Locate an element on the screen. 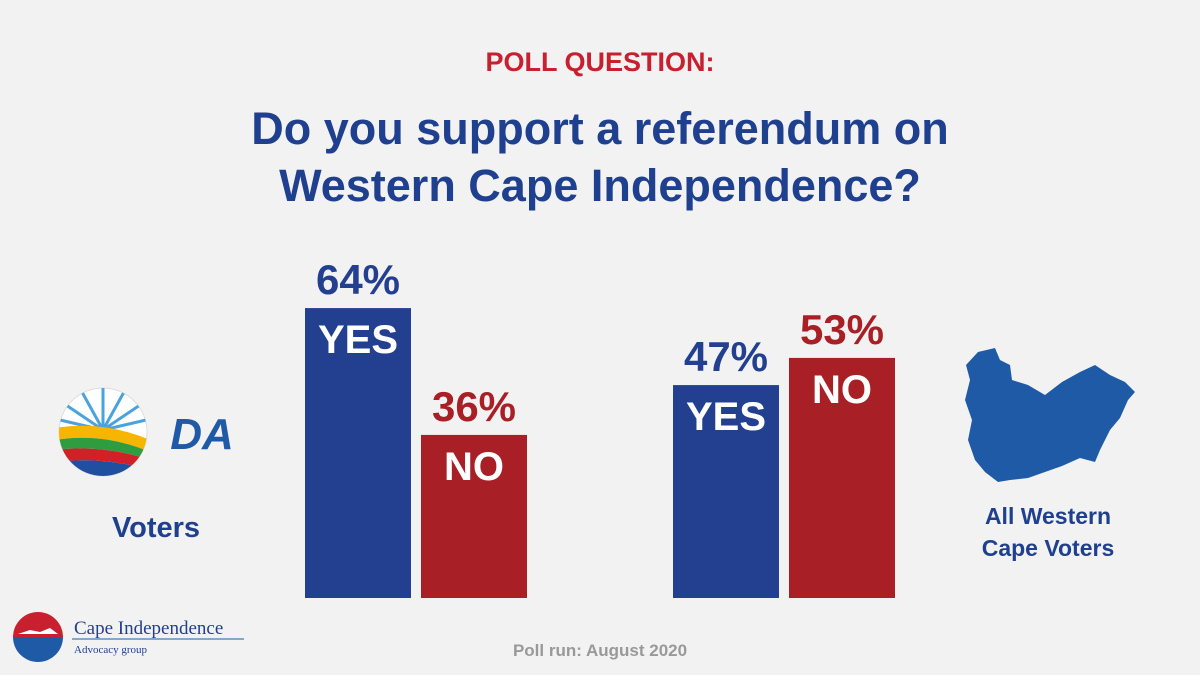  map is located at coordinates (1050, 415).